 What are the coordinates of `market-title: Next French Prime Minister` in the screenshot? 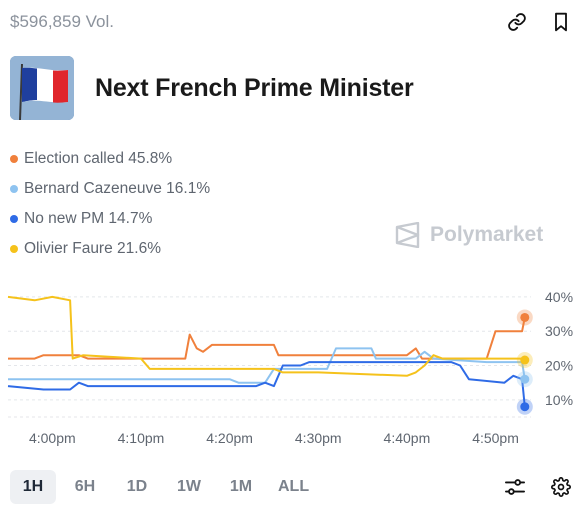 It's located at (254, 87).